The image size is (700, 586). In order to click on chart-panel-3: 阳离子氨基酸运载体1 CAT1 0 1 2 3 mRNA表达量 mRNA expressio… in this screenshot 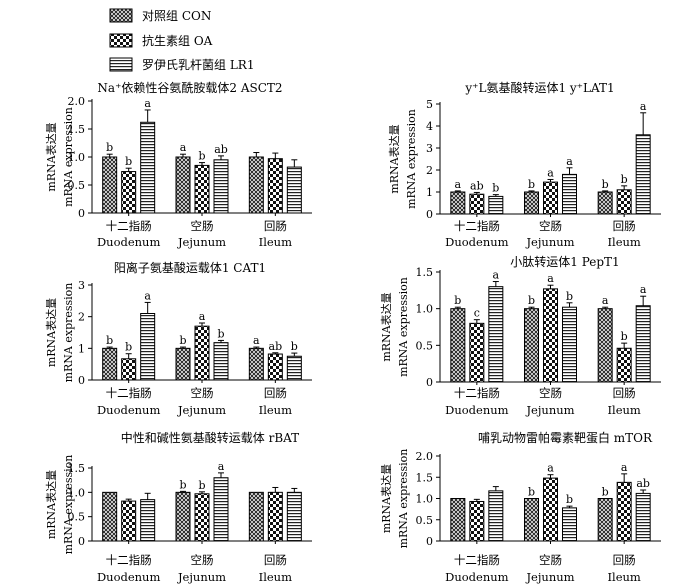, I will do `click(178, 338)`.